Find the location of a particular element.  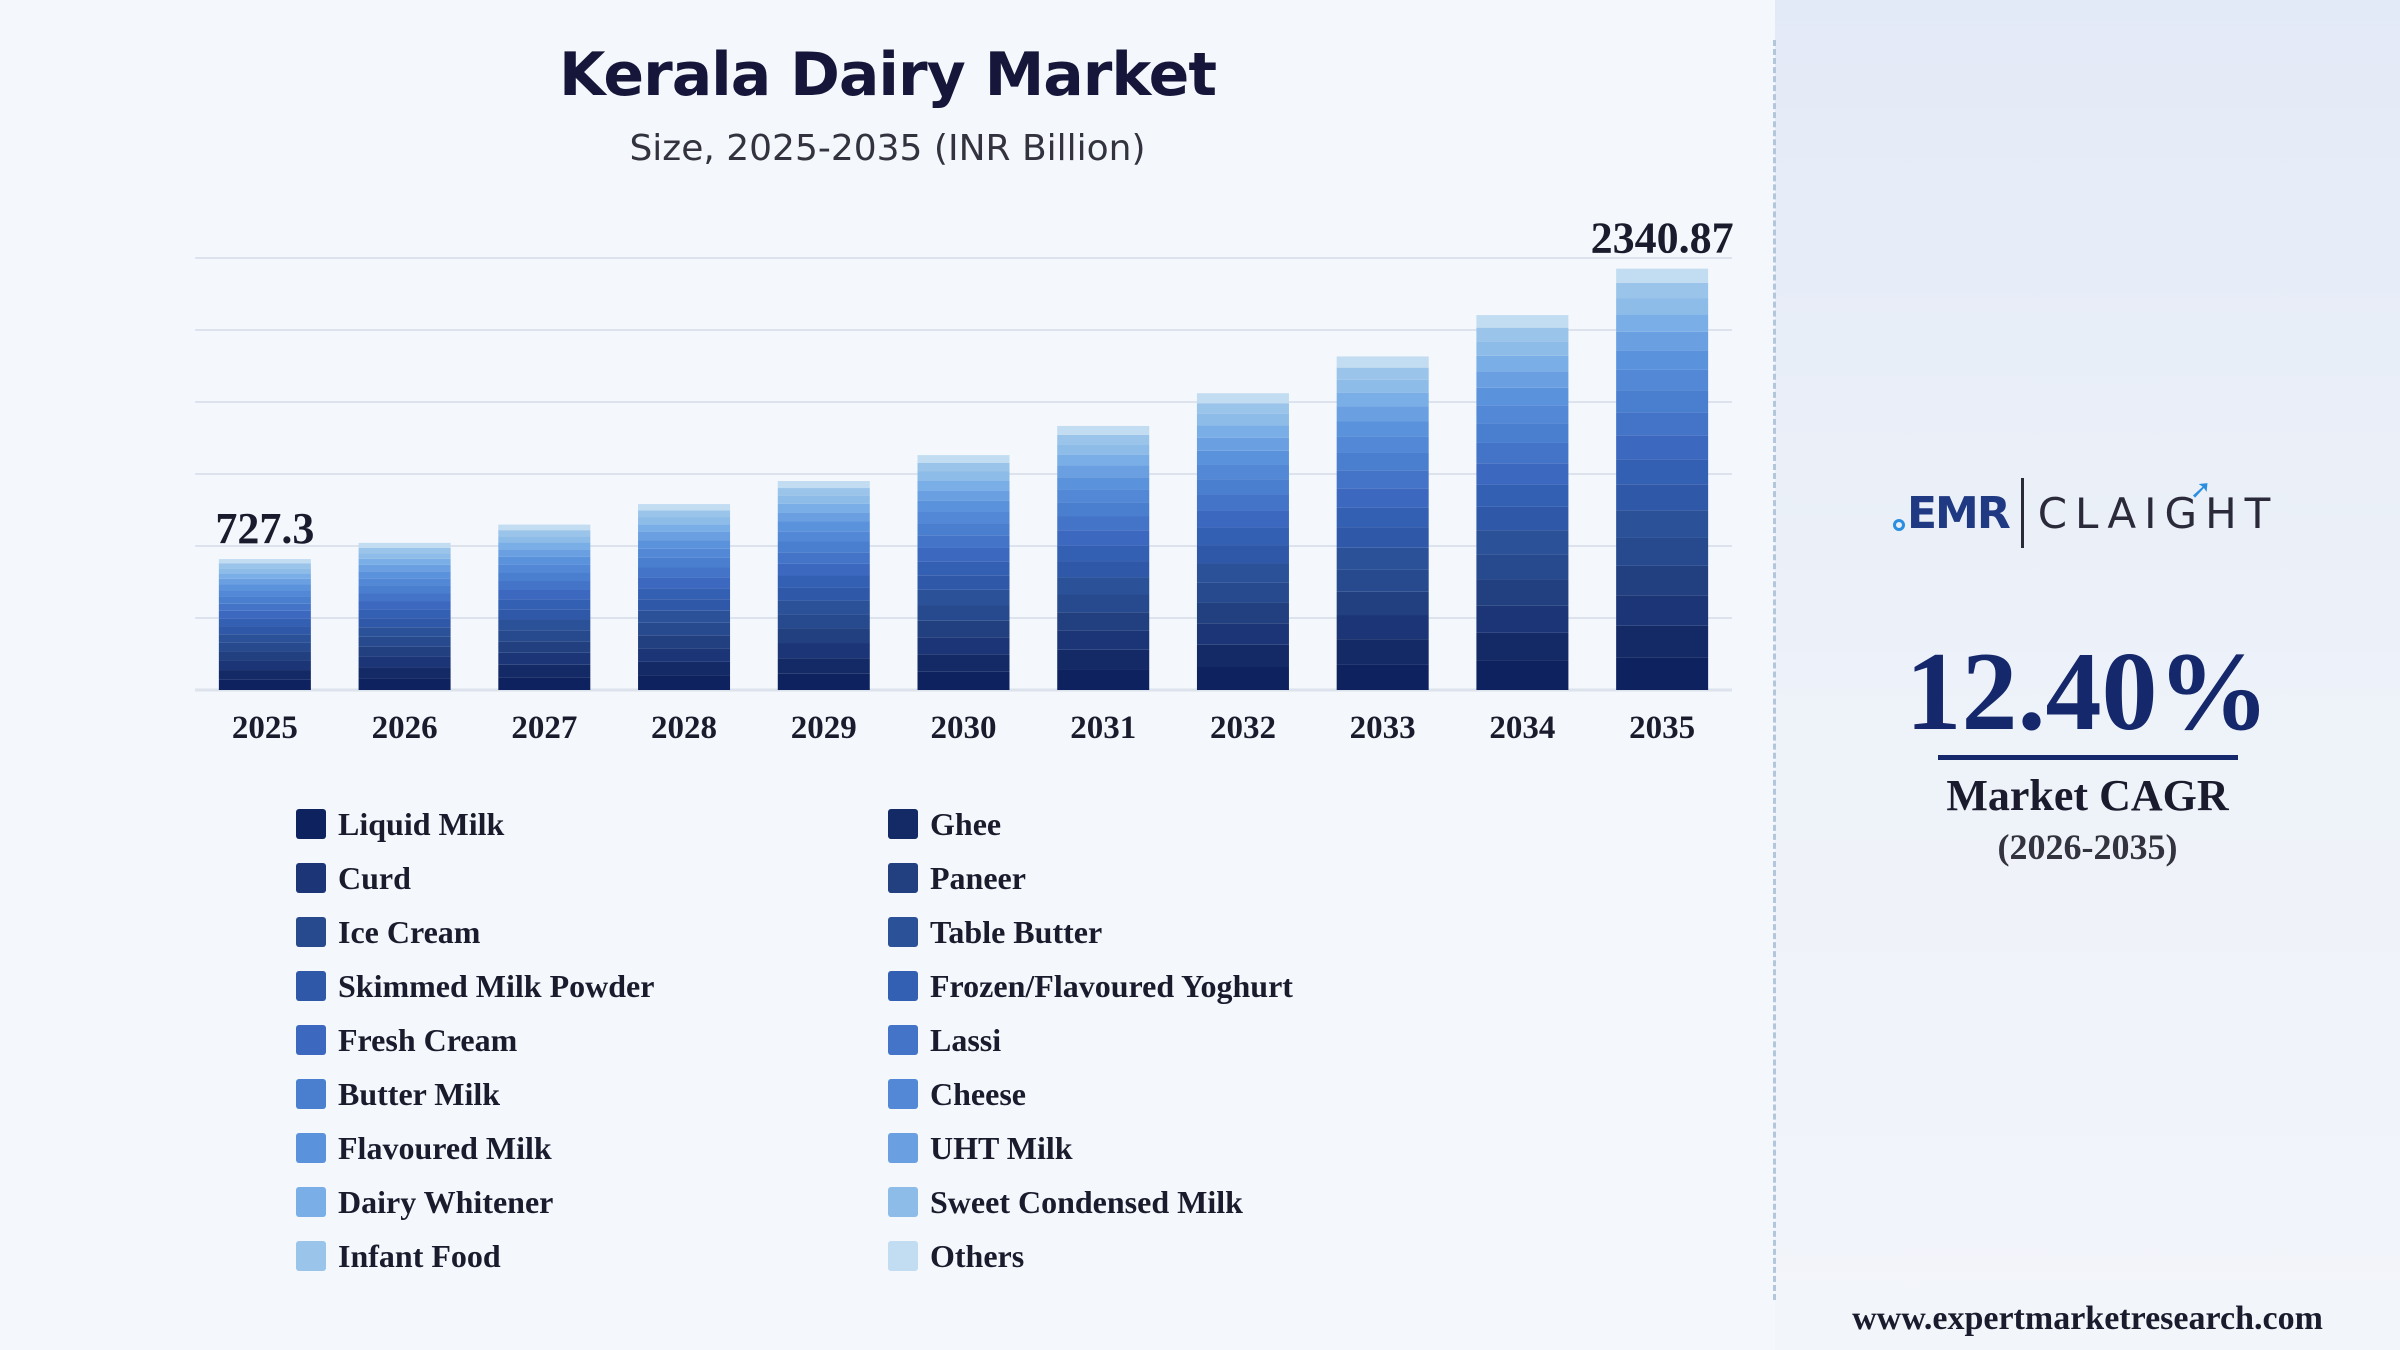

x-tick-label: 2025 is located at coordinates (265, 728).